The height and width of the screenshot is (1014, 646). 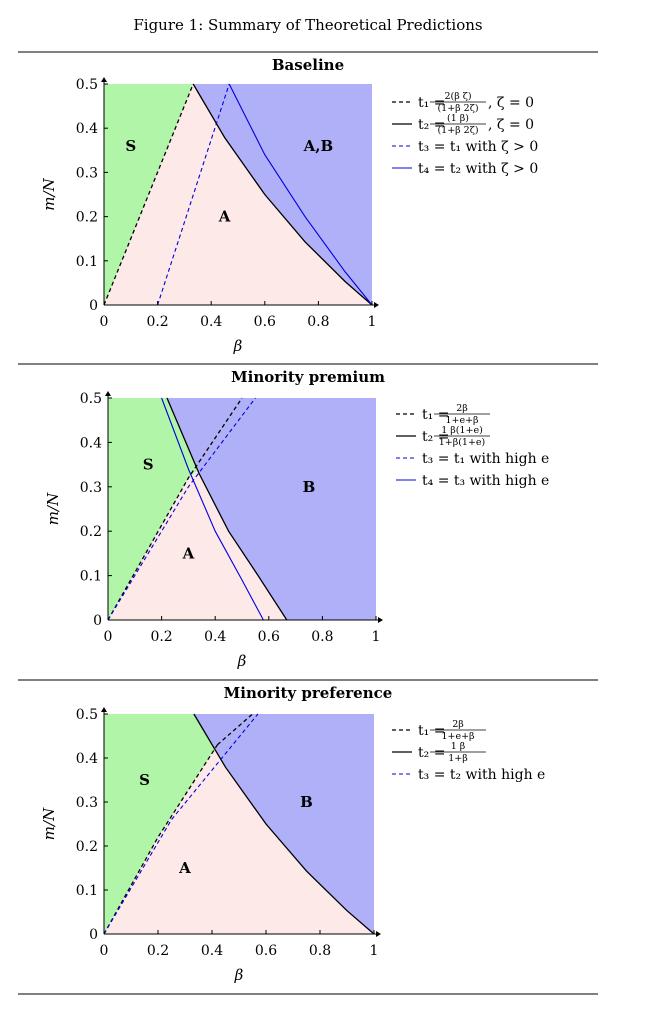 What do you see at coordinates (308, 377) in the screenshot?
I see `panel-title: Minority premium` at bounding box center [308, 377].